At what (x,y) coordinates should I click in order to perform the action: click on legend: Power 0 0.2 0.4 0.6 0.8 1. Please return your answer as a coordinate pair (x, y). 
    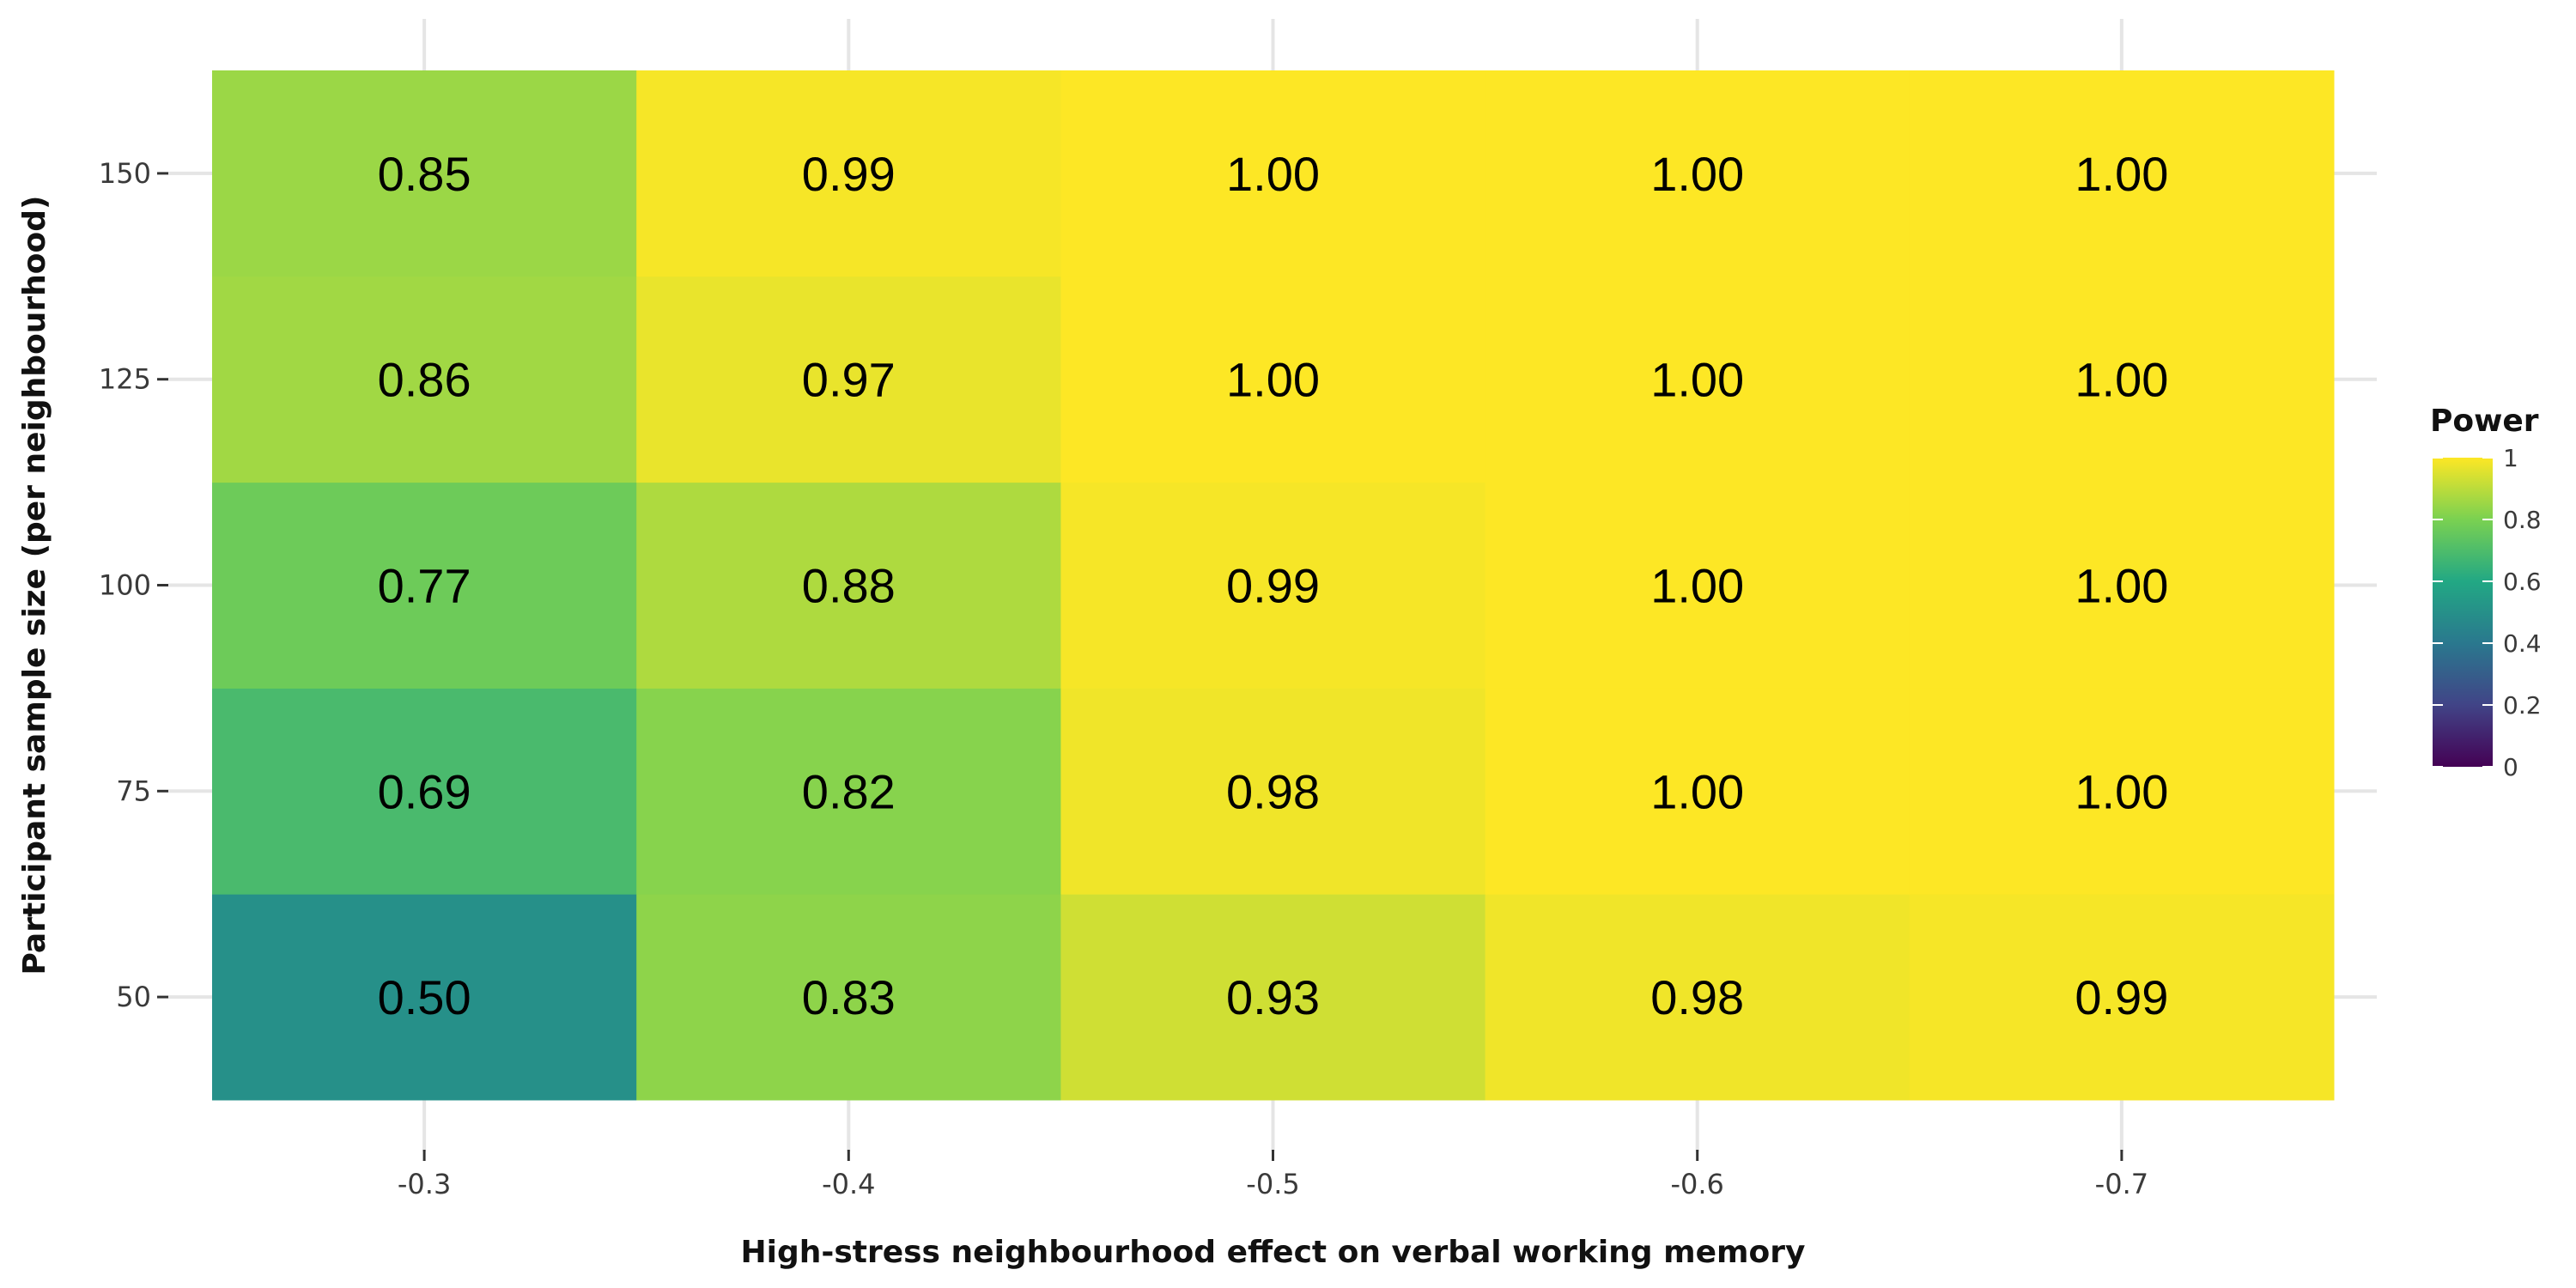
    Looking at the image, I should click on (2486, 592).